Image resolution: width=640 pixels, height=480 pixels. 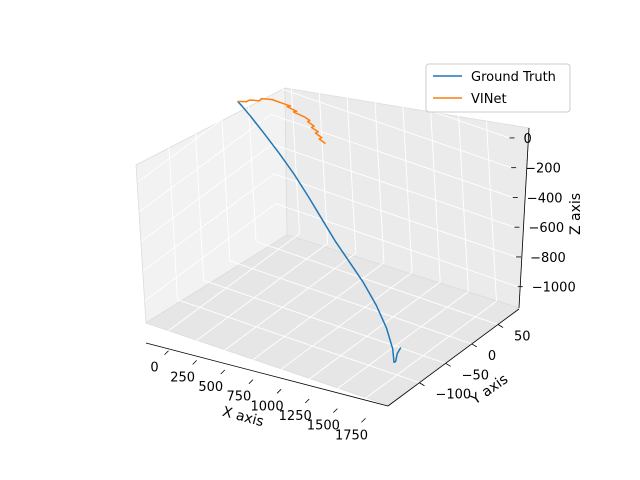 I want to click on x-tick-label: 1750, so click(x=351, y=435).